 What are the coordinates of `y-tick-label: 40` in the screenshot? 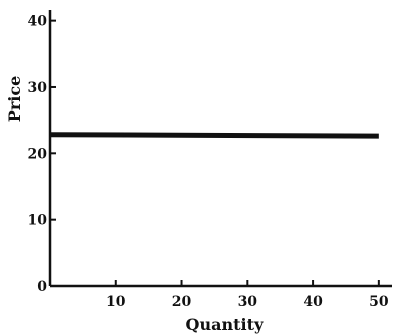 It's located at (38, 22).